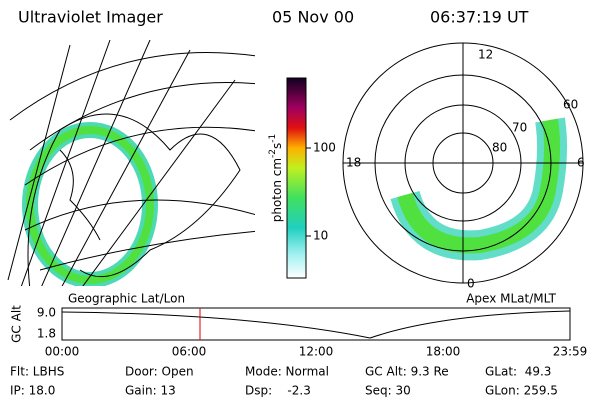 This screenshot has width=600, height=400. Describe the element at coordinates (324, 148) in the screenshot. I see `colorbar-tick-label: 100` at that location.